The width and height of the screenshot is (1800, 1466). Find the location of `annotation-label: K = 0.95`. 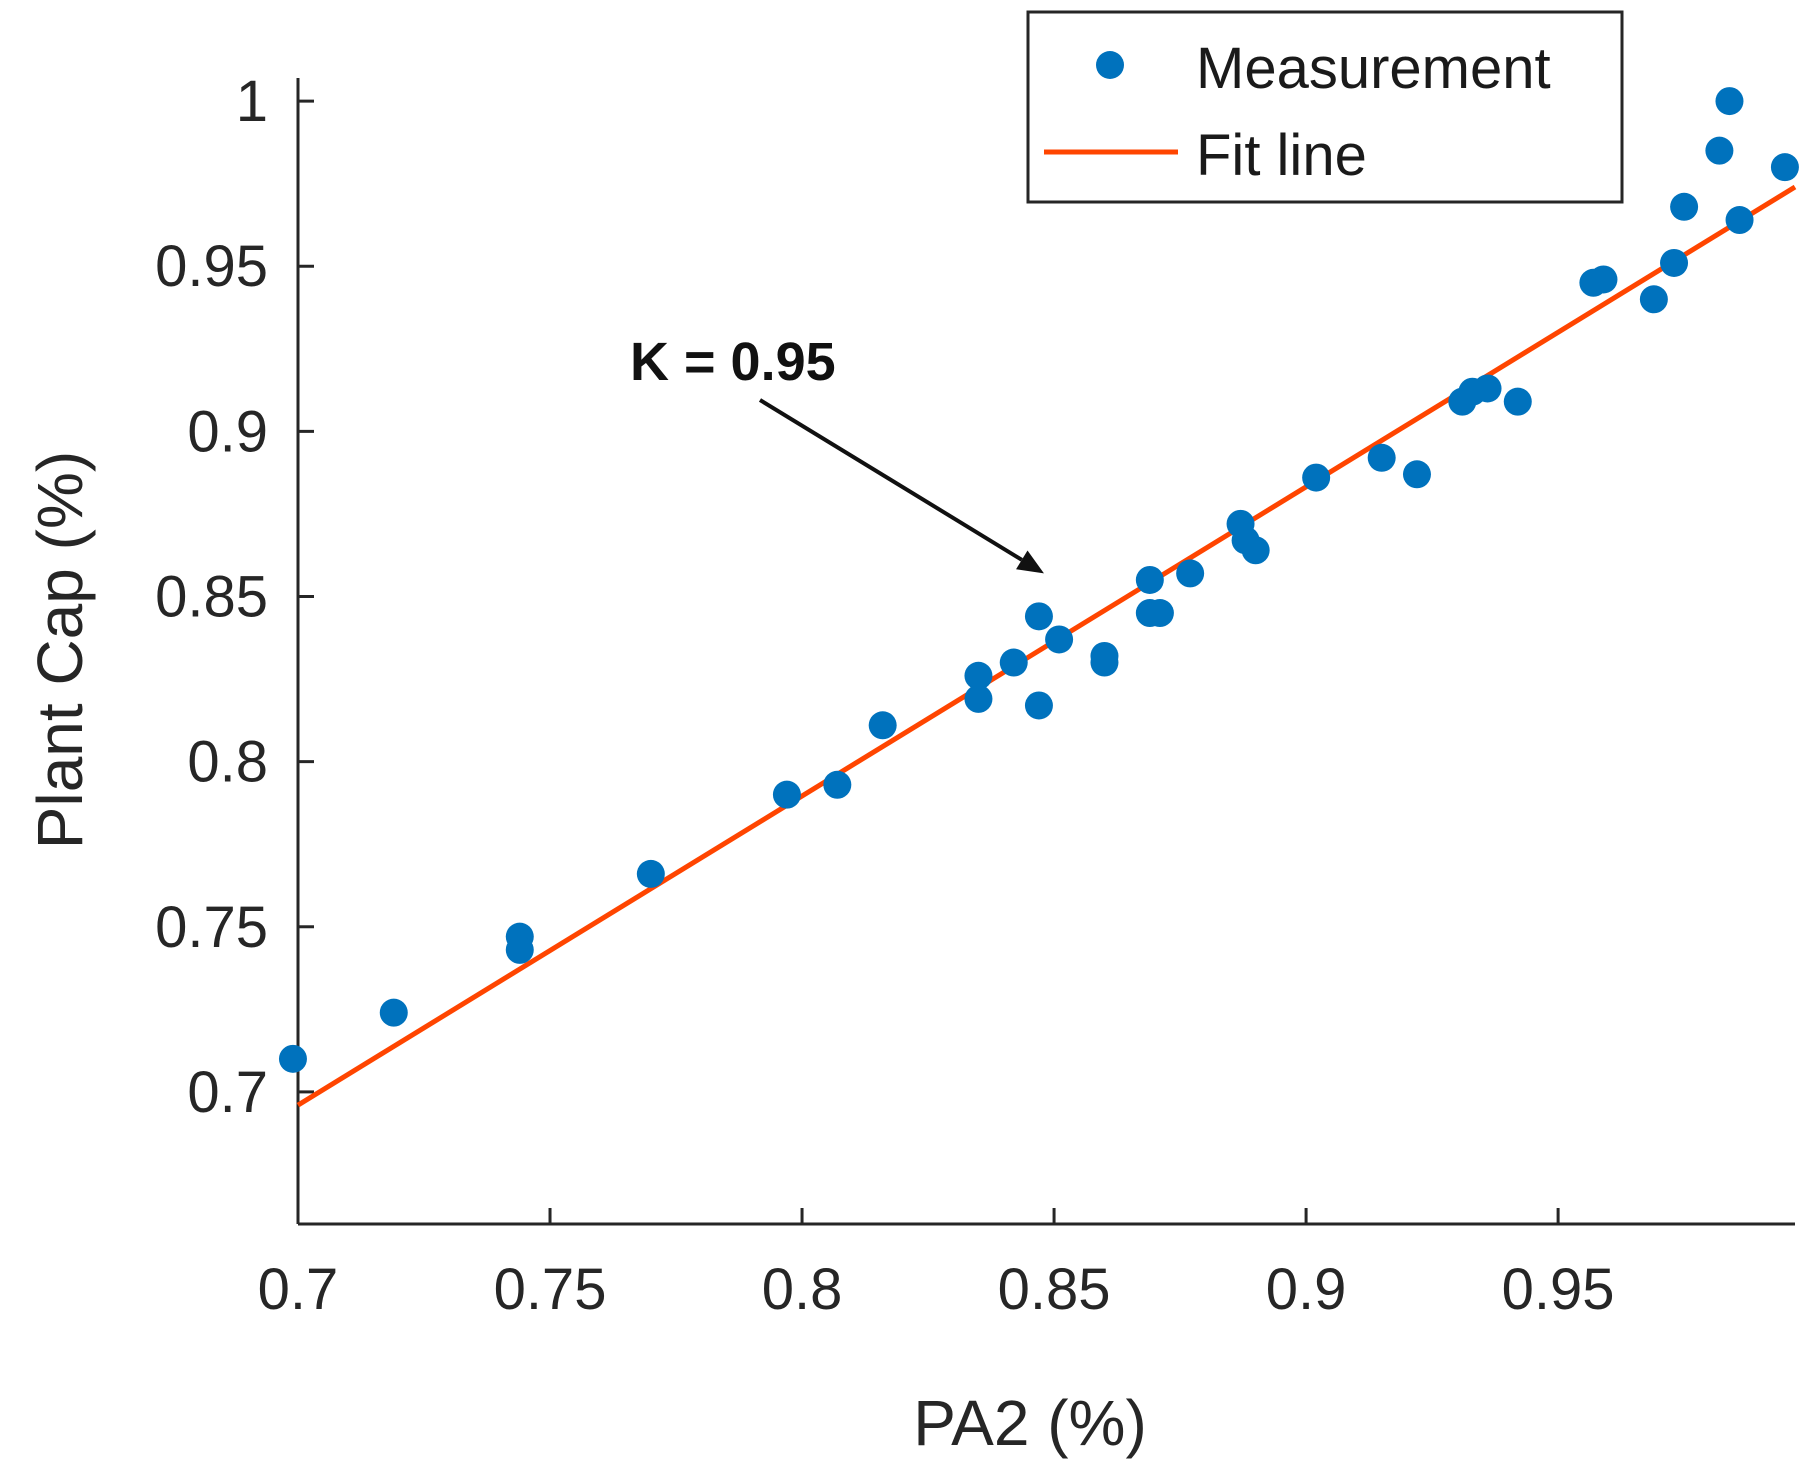

annotation-label: K = 0.95 is located at coordinates (733, 362).